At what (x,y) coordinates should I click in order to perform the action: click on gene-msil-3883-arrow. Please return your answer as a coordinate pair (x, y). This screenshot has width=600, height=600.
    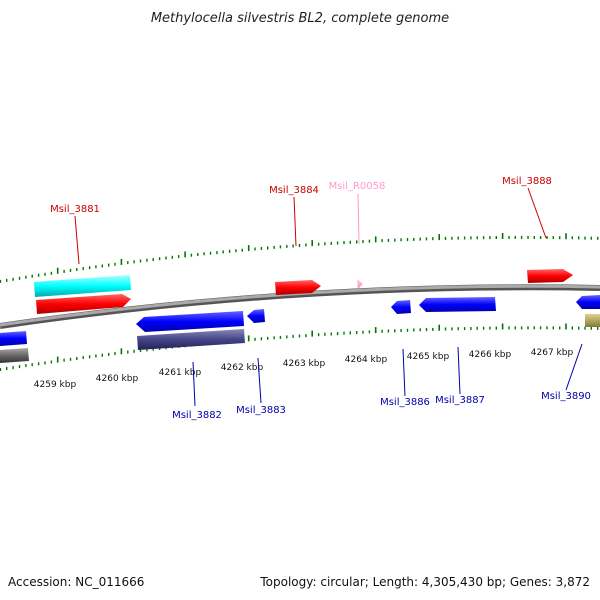
    Looking at the image, I should click on (256, 316).